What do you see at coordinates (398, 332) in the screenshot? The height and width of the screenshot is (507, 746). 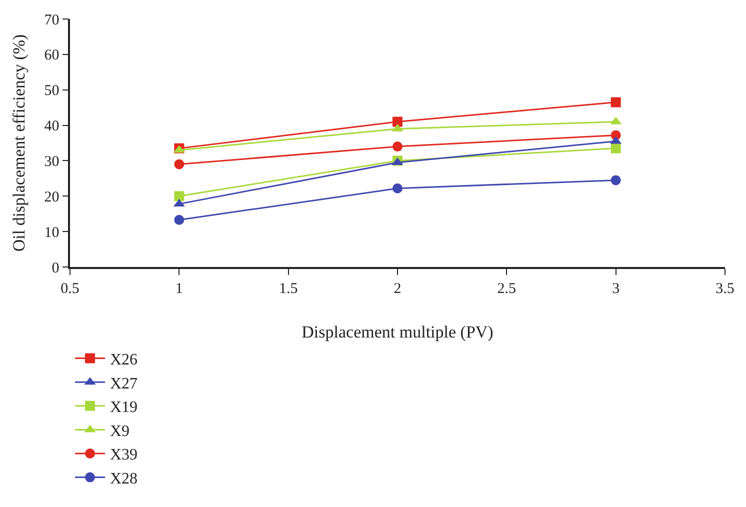 I see `x-axis-title: Displacement multiple (PV)` at bounding box center [398, 332].